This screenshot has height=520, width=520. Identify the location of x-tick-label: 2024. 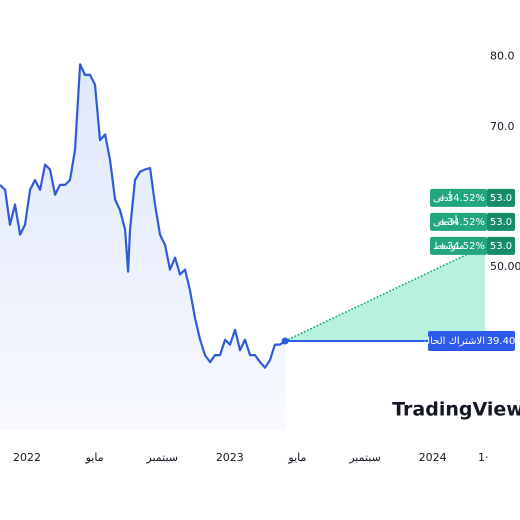
(433, 457).